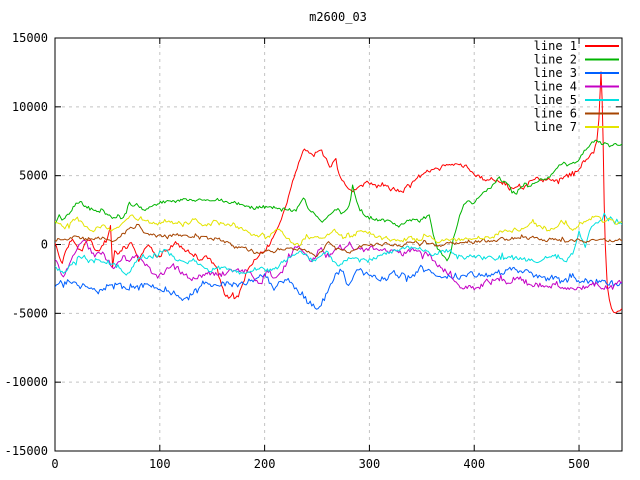 This screenshot has width=640, height=480. Describe the element at coordinates (160, 464) in the screenshot. I see `x-tick-label: 100` at that location.